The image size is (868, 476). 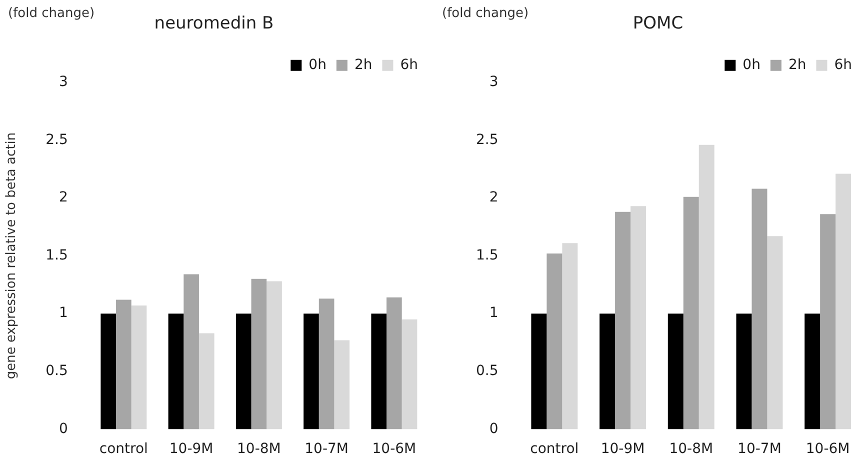 What do you see at coordinates (658, 24) in the screenshot?
I see `chart-title: POMC` at bounding box center [658, 24].